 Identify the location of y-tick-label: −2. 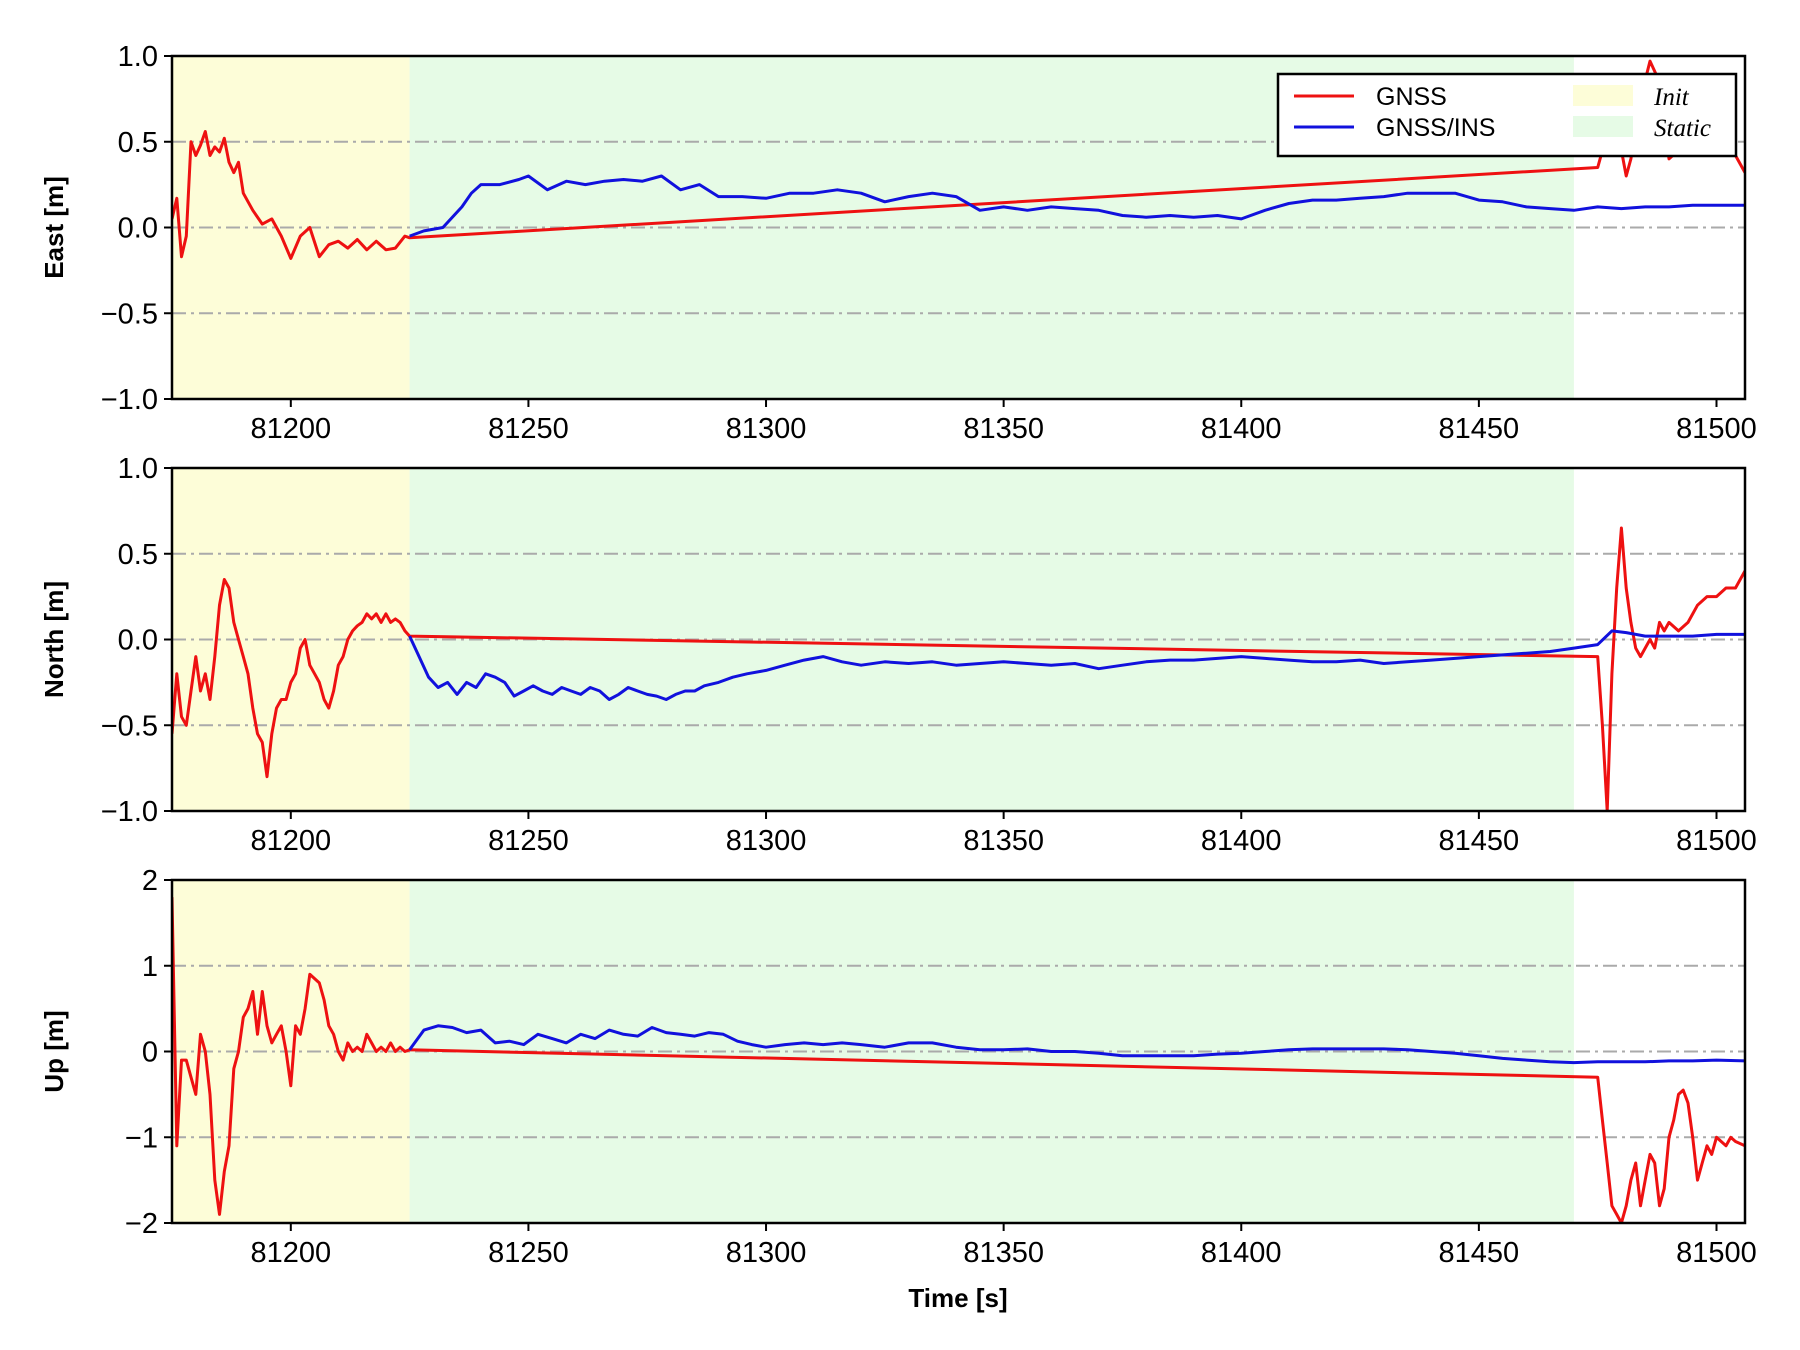
(141, 1224).